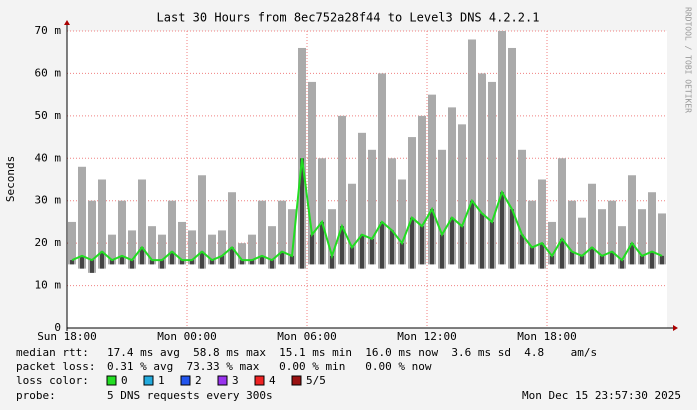  What do you see at coordinates (675, 328) in the screenshot?
I see `x-axis-arrow` at bounding box center [675, 328].